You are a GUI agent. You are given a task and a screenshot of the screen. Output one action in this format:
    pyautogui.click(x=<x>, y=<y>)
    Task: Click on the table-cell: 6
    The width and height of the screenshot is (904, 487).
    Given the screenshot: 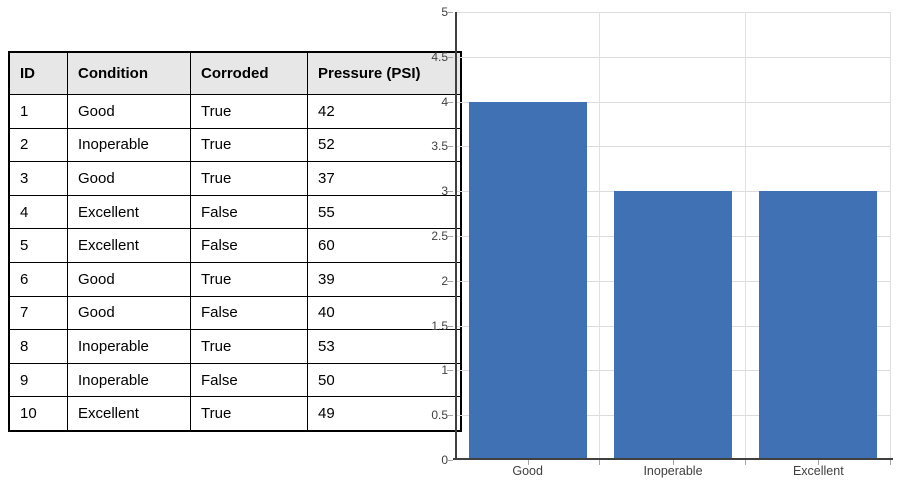 What is the action you would take?
    pyautogui.click(x=38, y=279)
    